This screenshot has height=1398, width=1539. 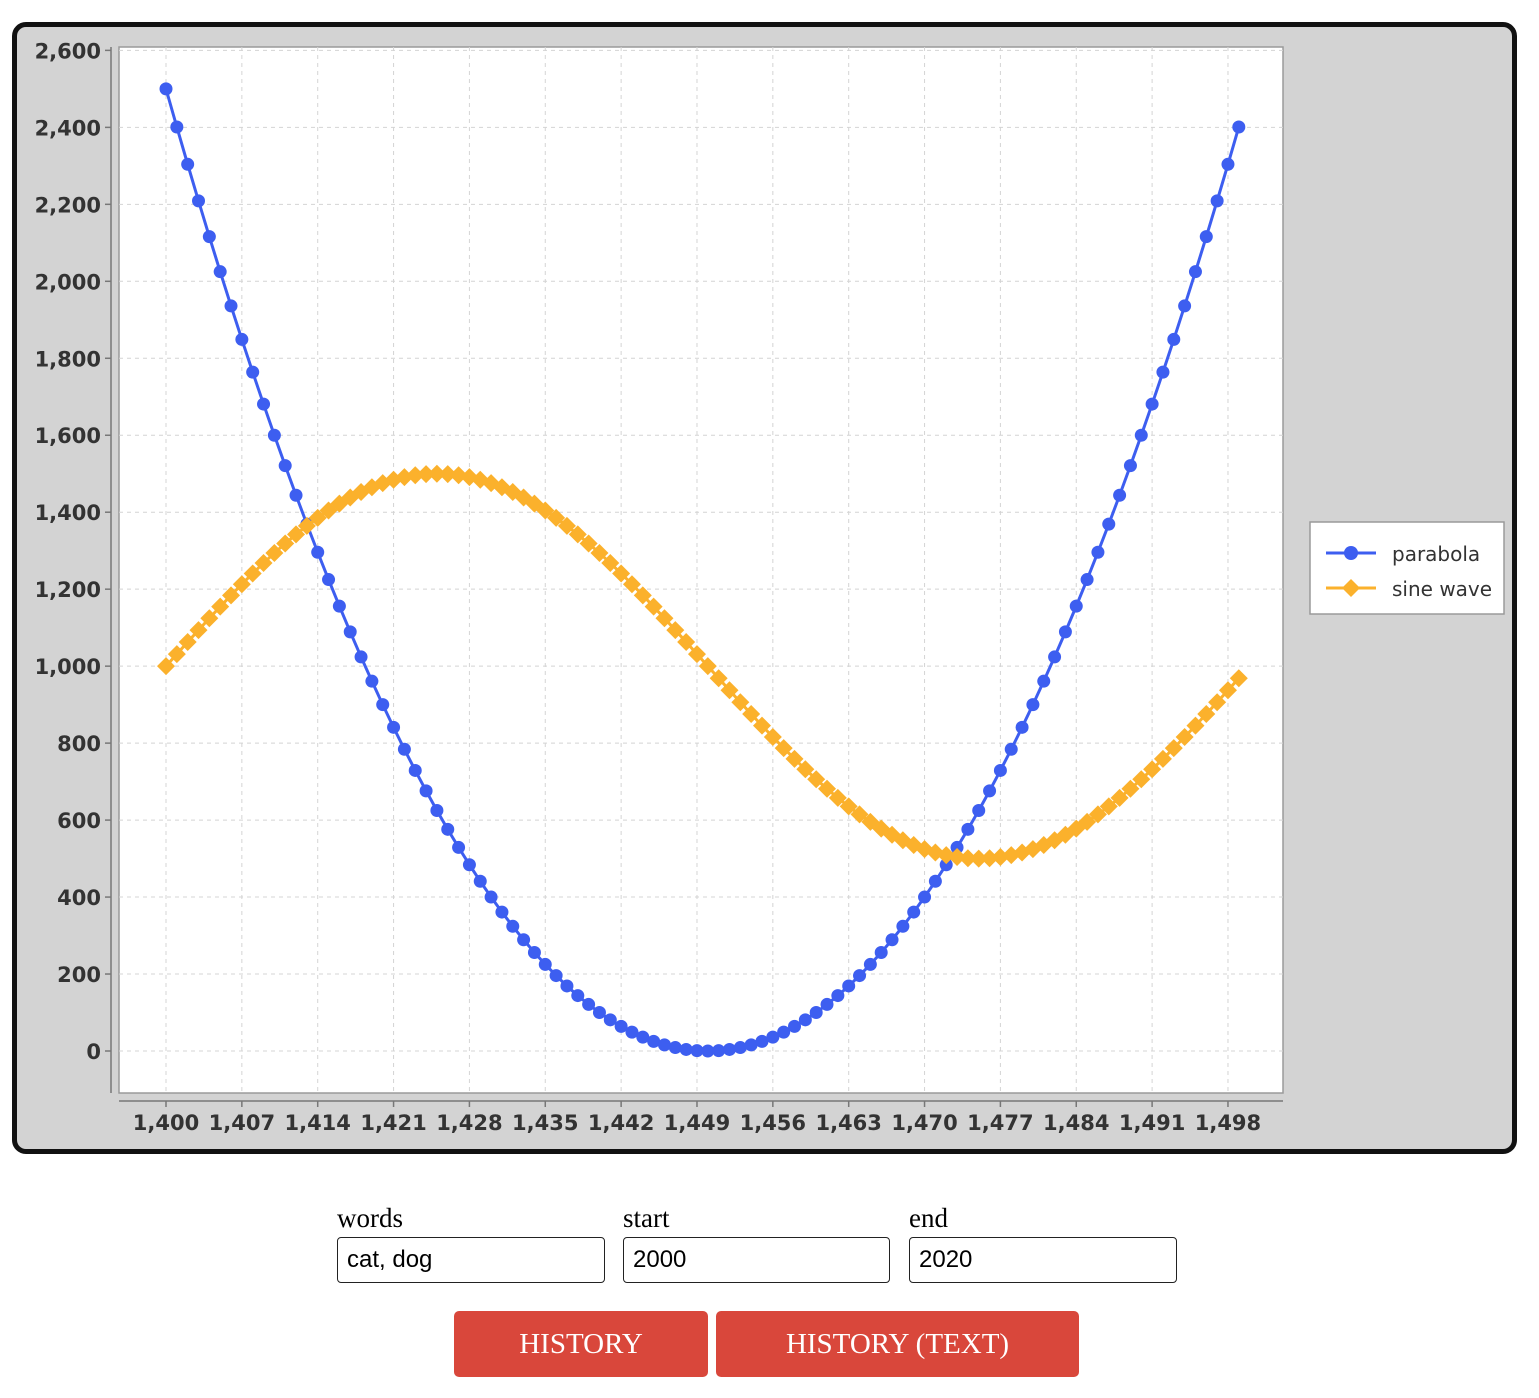 I want to click on history-button: HISTORY, so click(x=581, y=1344).